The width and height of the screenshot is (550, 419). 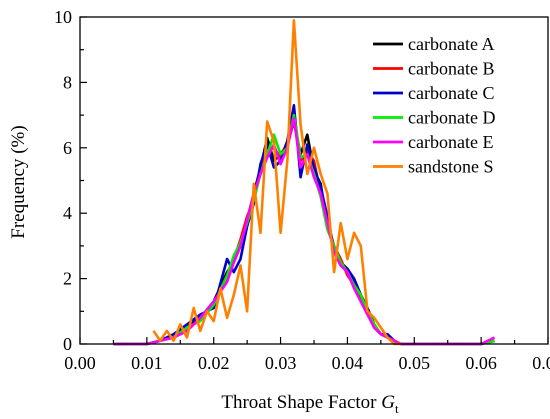 What do you see at coordinates (450, 142) in the screenshot?
I see `legend-label-5: carbonate E` at bounding box center [450, 142].